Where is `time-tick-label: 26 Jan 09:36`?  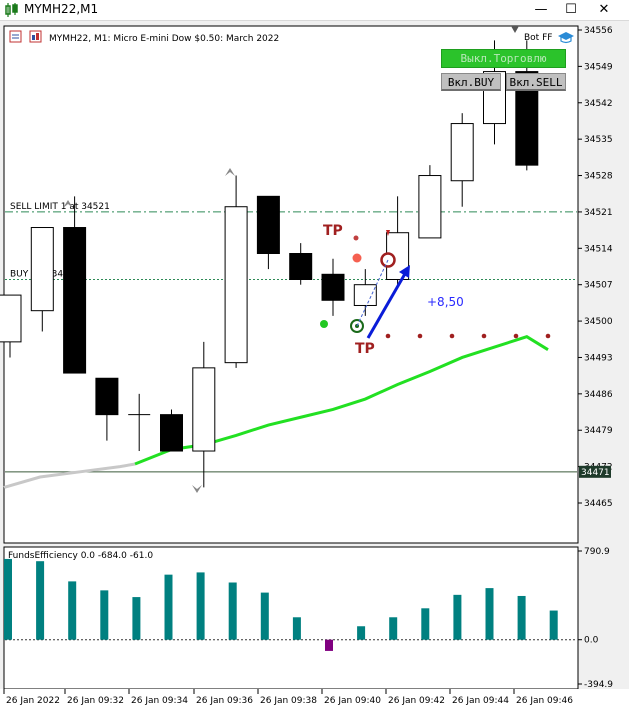
time-tick-label: 26 Jan 09:36 is located at coordinates (224, 701).